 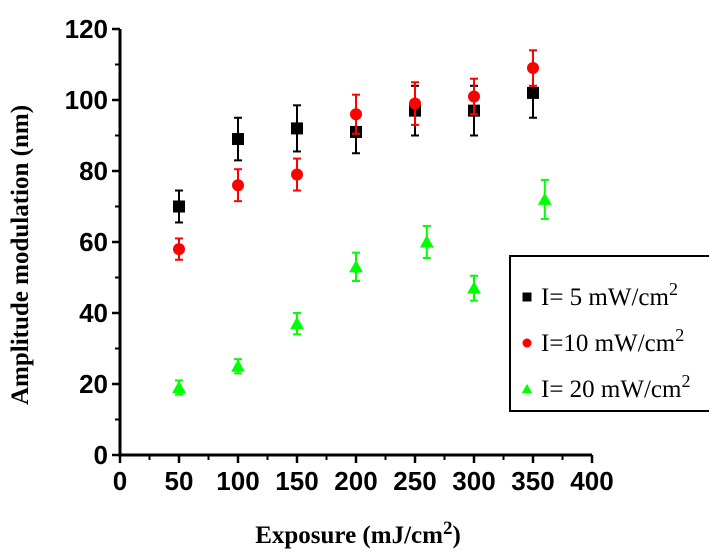 I want to click on legend-label: I= 5 mW/cm2, so click(x=609, y=295).